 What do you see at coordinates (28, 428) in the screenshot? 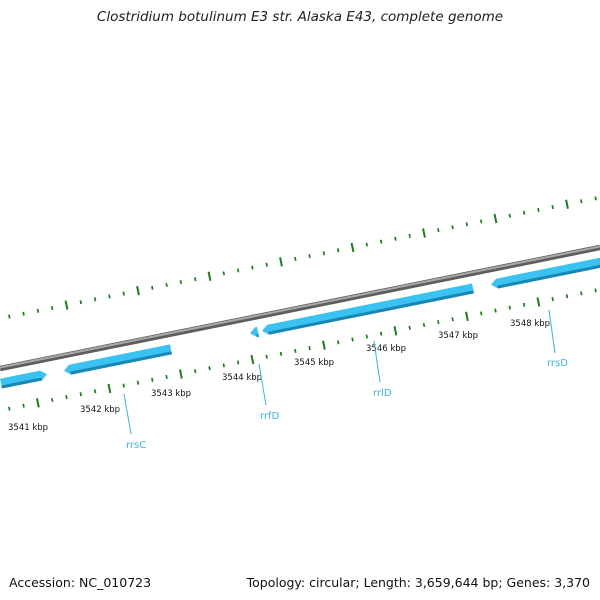
I see `kbp-label: 3541 kbp` at bounding box center [28, 428].